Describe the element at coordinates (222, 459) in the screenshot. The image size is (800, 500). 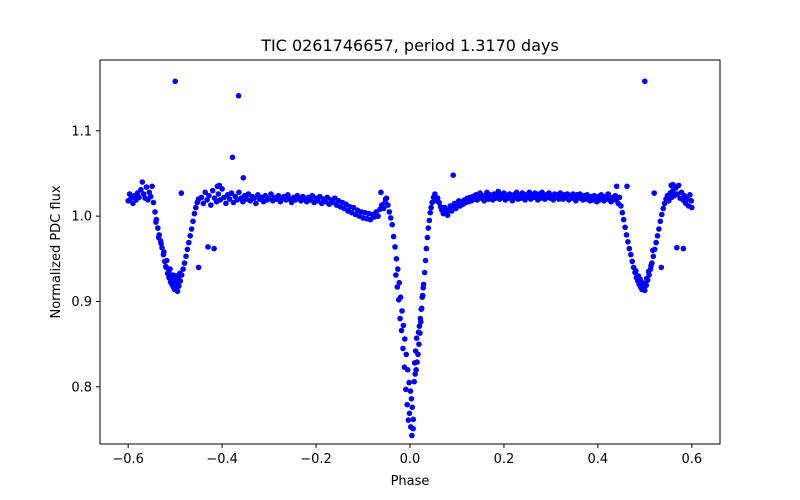
I see `x-tick-label: −0.4` at that location.